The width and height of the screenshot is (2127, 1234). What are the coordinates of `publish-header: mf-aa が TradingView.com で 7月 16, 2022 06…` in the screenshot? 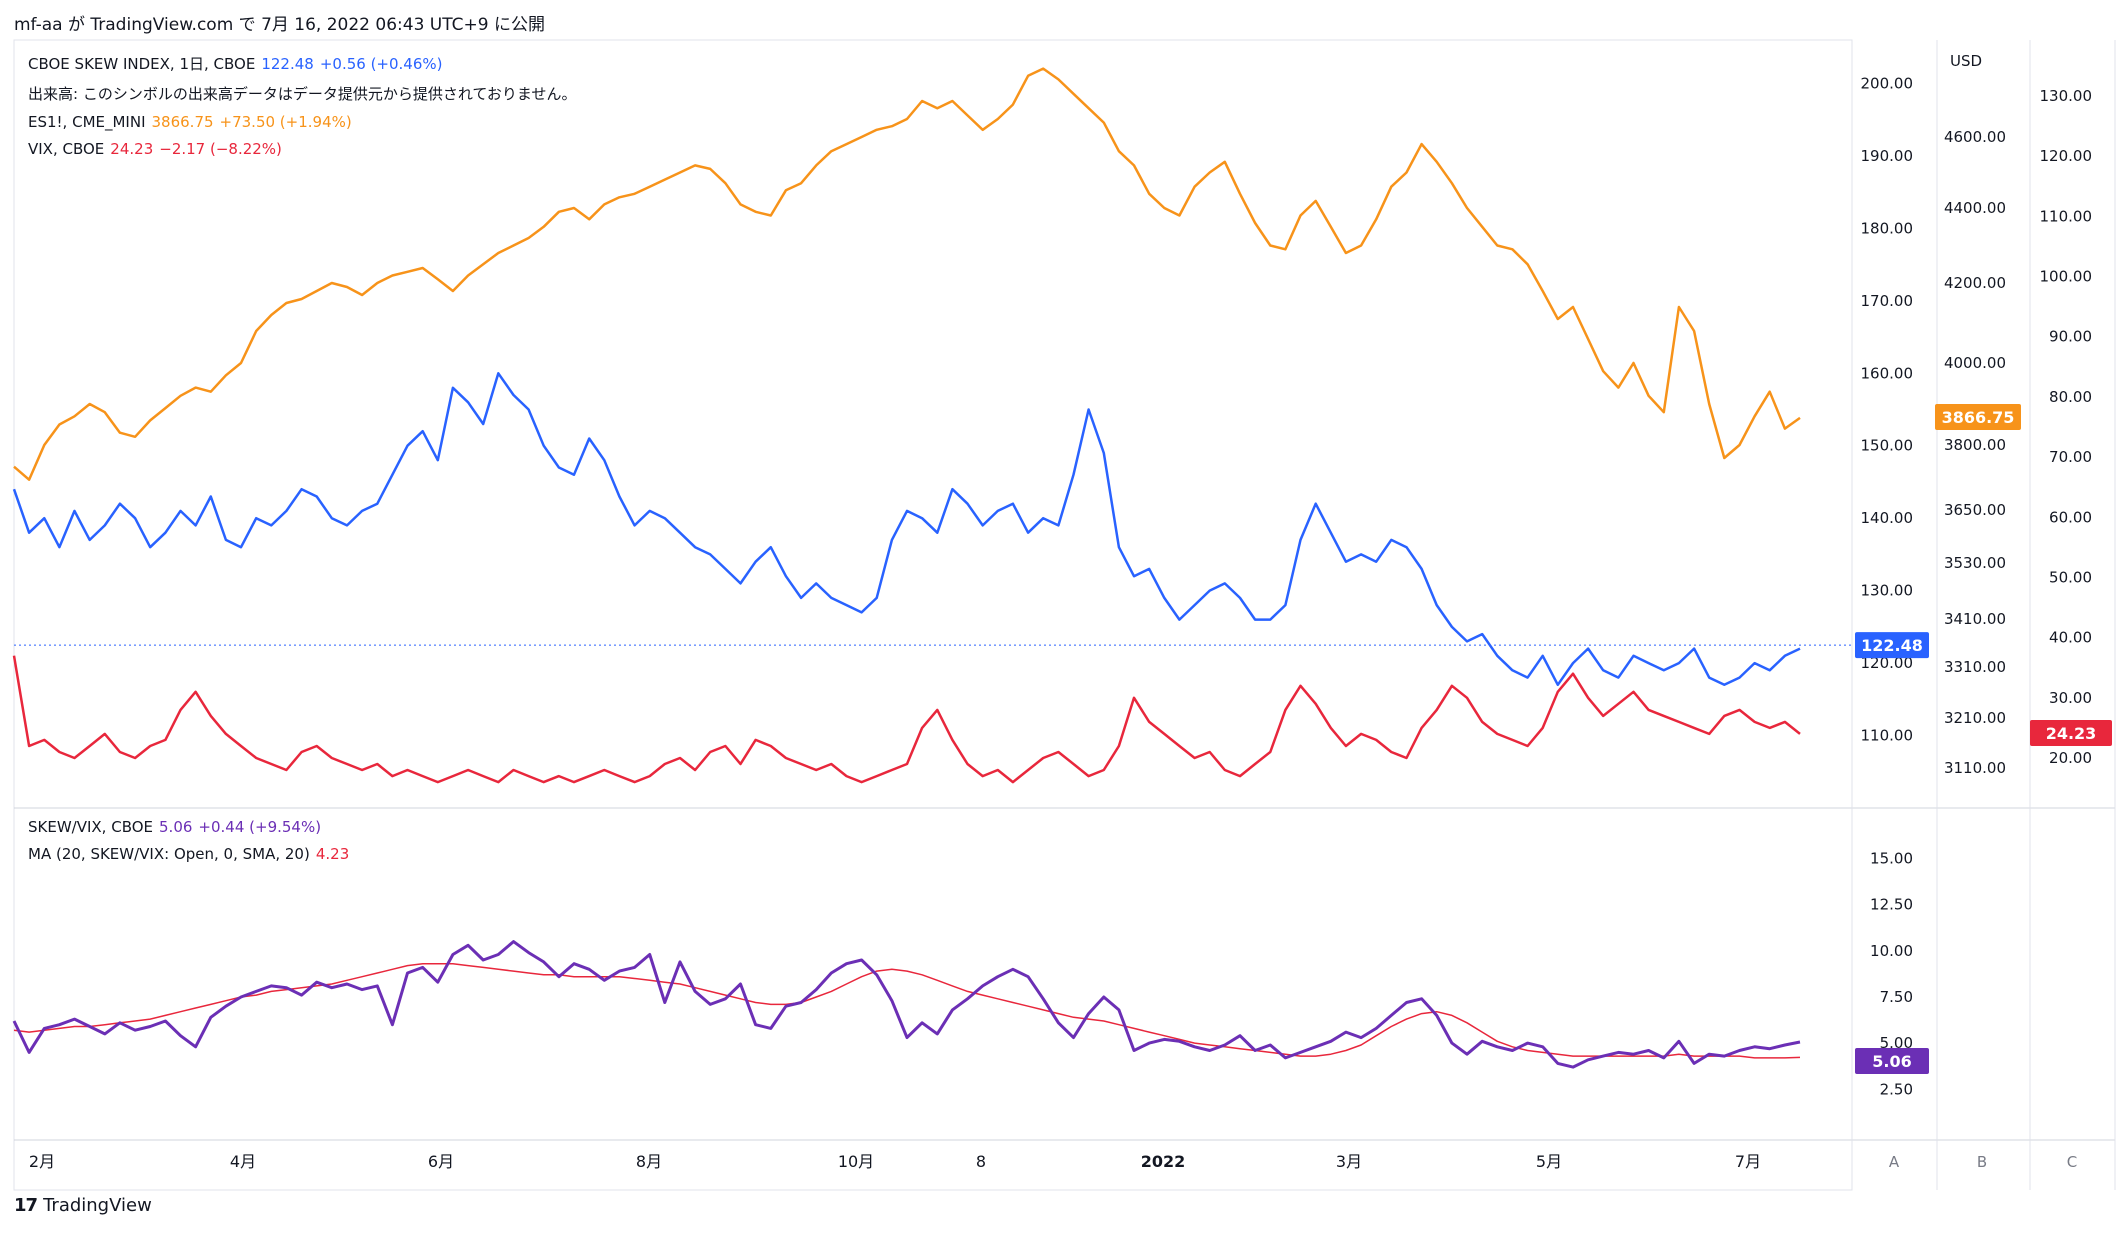 It's located at (279, 25).